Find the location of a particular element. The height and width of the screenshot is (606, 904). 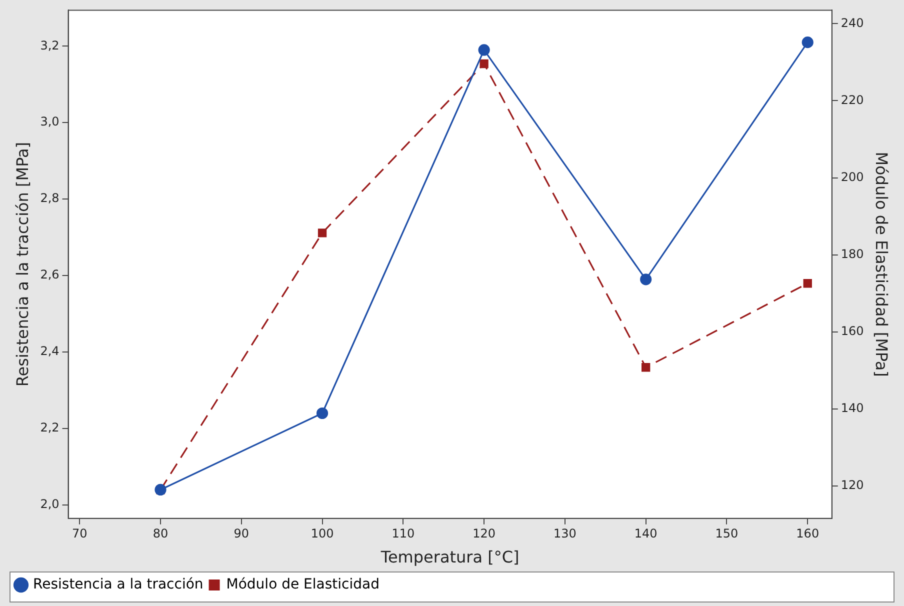

x-tick-label: 100 is located at coordinates (322, 533).